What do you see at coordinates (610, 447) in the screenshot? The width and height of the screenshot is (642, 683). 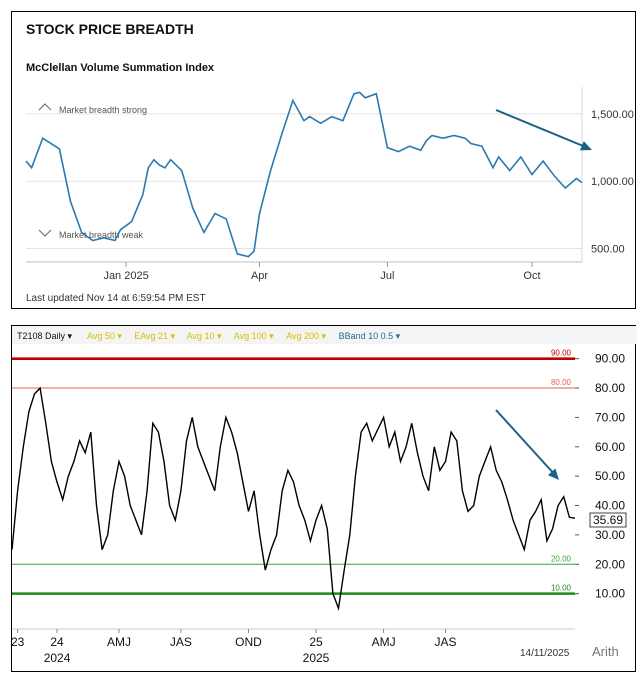 I see `y-tick-label: 60.00` at bounding box center [610, 447].